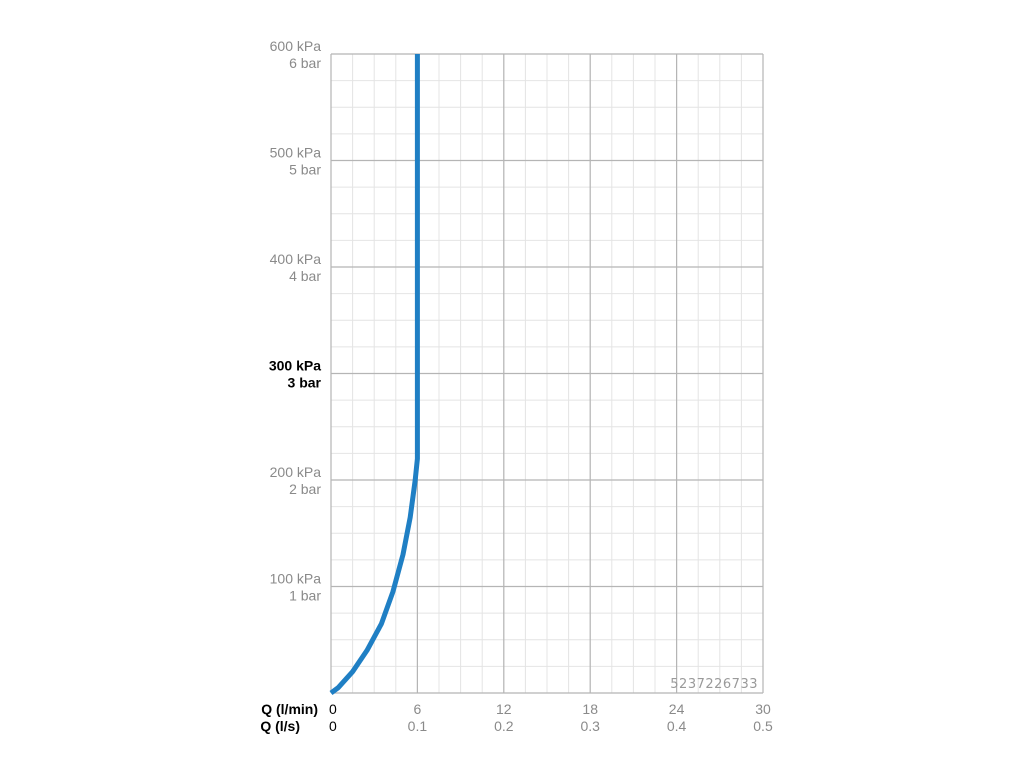  Describe the element at coordinates (305, 383) in the screenshot. I see `y-tick-label-bar: 3 bar` at that location.